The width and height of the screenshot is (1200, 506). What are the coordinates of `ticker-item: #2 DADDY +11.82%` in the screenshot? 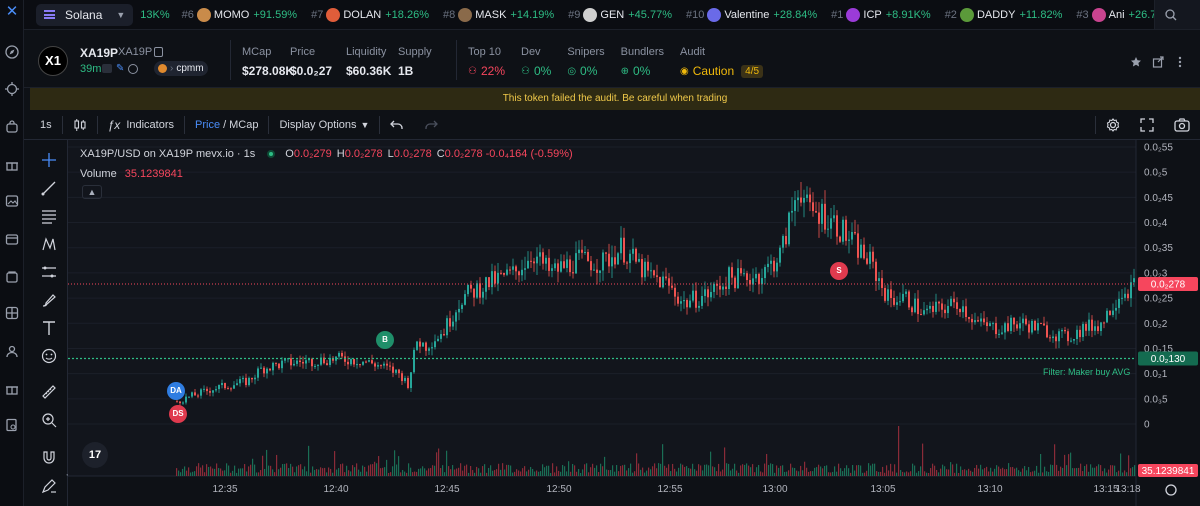 It's located at (1003, 14).